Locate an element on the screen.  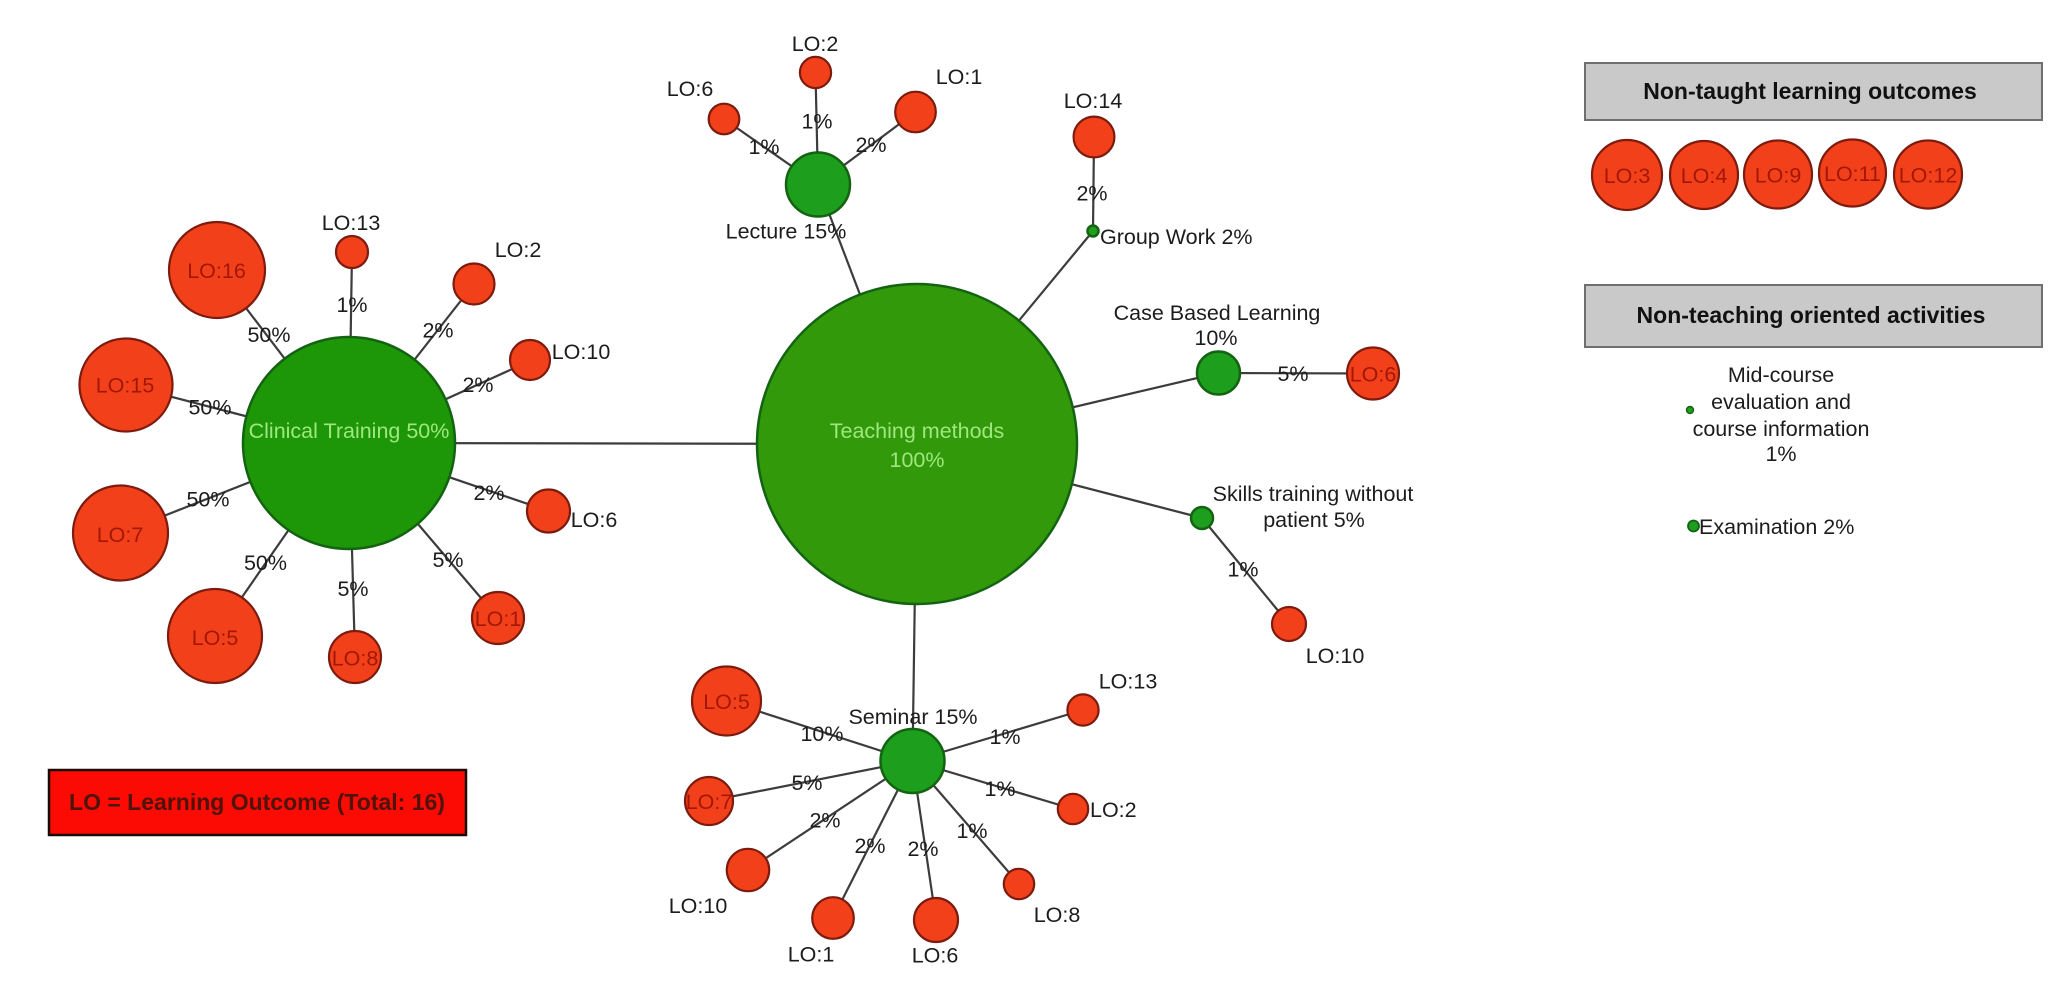
svg-text: LO:12 is located at coordinates (1928, 176).